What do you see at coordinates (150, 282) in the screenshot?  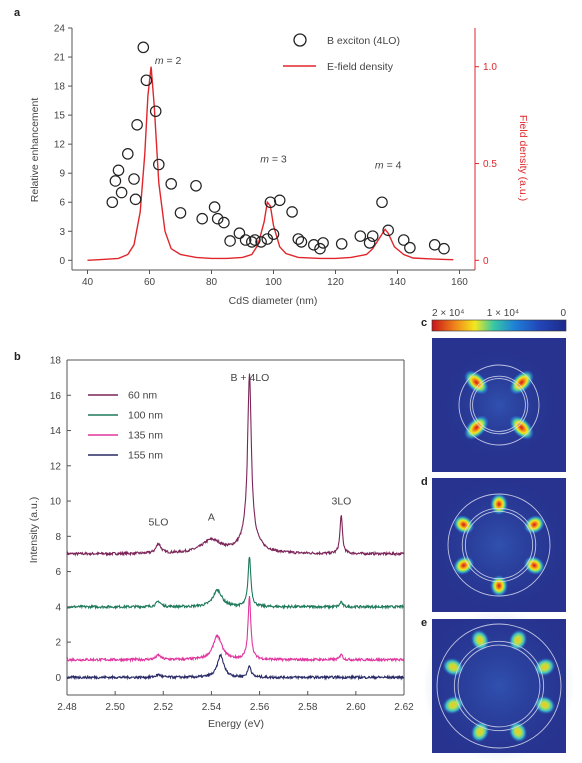 I see `x-tick-label-a: 60` at bounding box center [150, 282].